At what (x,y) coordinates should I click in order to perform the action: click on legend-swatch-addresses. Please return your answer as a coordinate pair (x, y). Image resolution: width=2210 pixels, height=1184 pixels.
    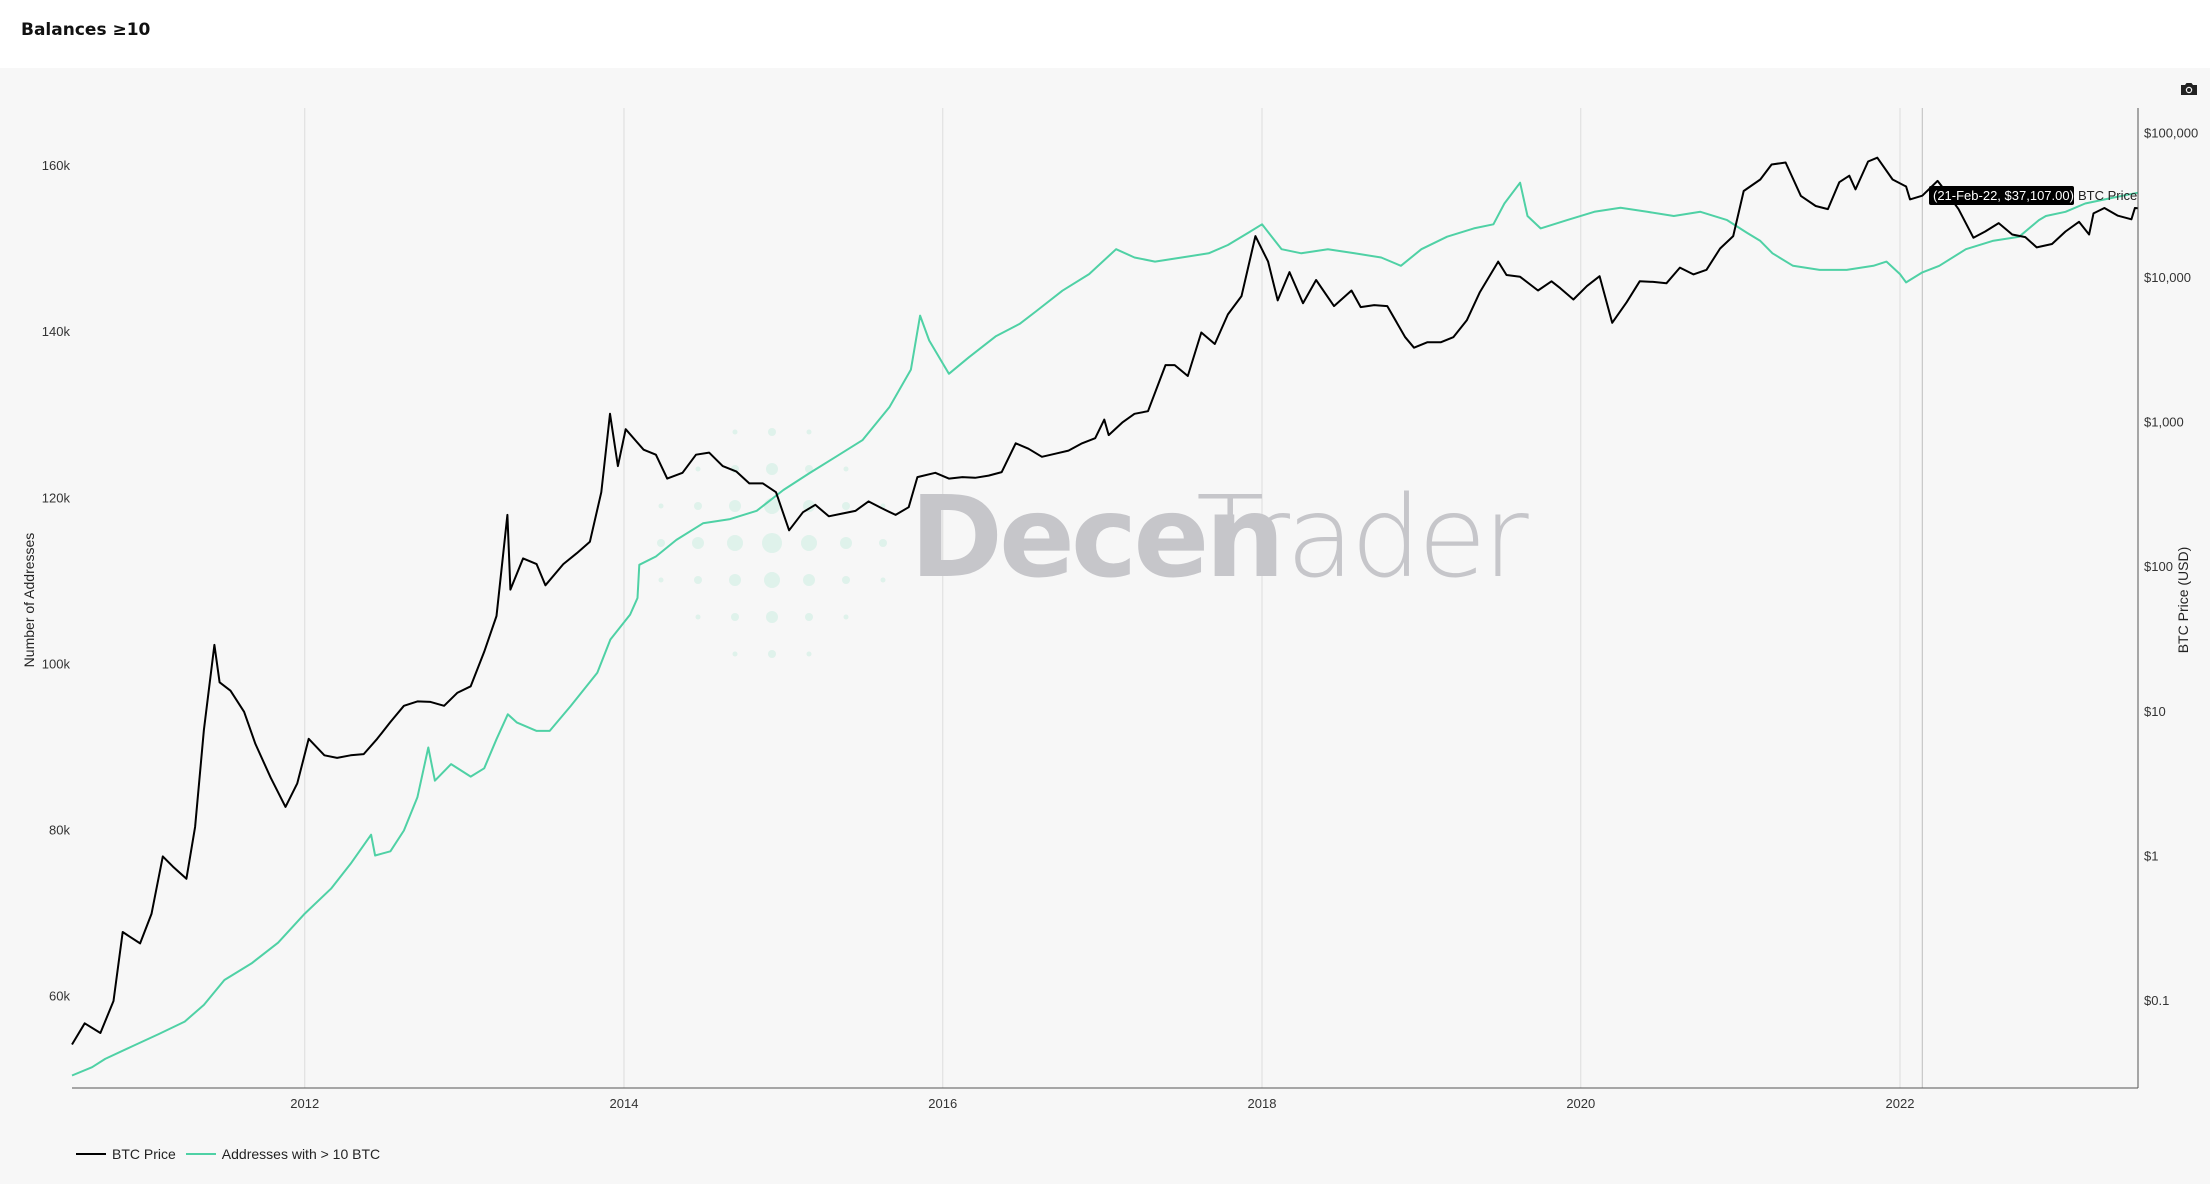
    Looking at the image, I should click on (200, 1154).